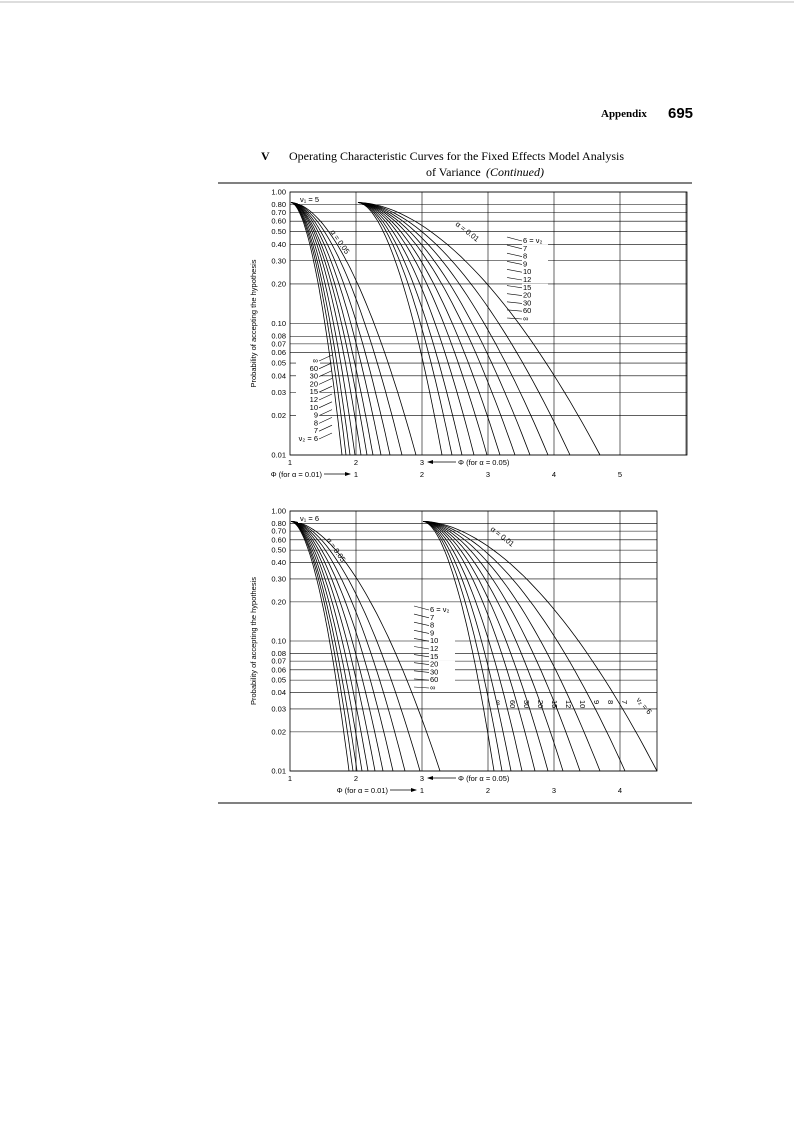 Image resolution: width=794 pixels, height=1123 pixels. What do you see at coordinates (314, 368) in the screenshot?
I see `nu2-label: 60` at bounding box center [314, 368].